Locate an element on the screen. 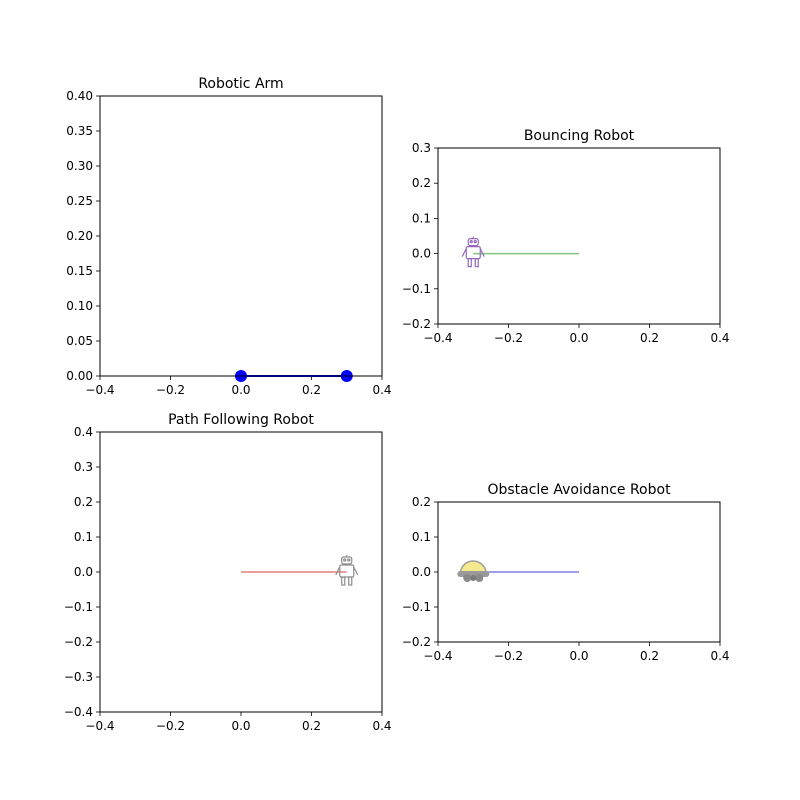 This screenshot has height=800, width=800. subplot-title: Robotic Arm is located at coordinates (240, 84).